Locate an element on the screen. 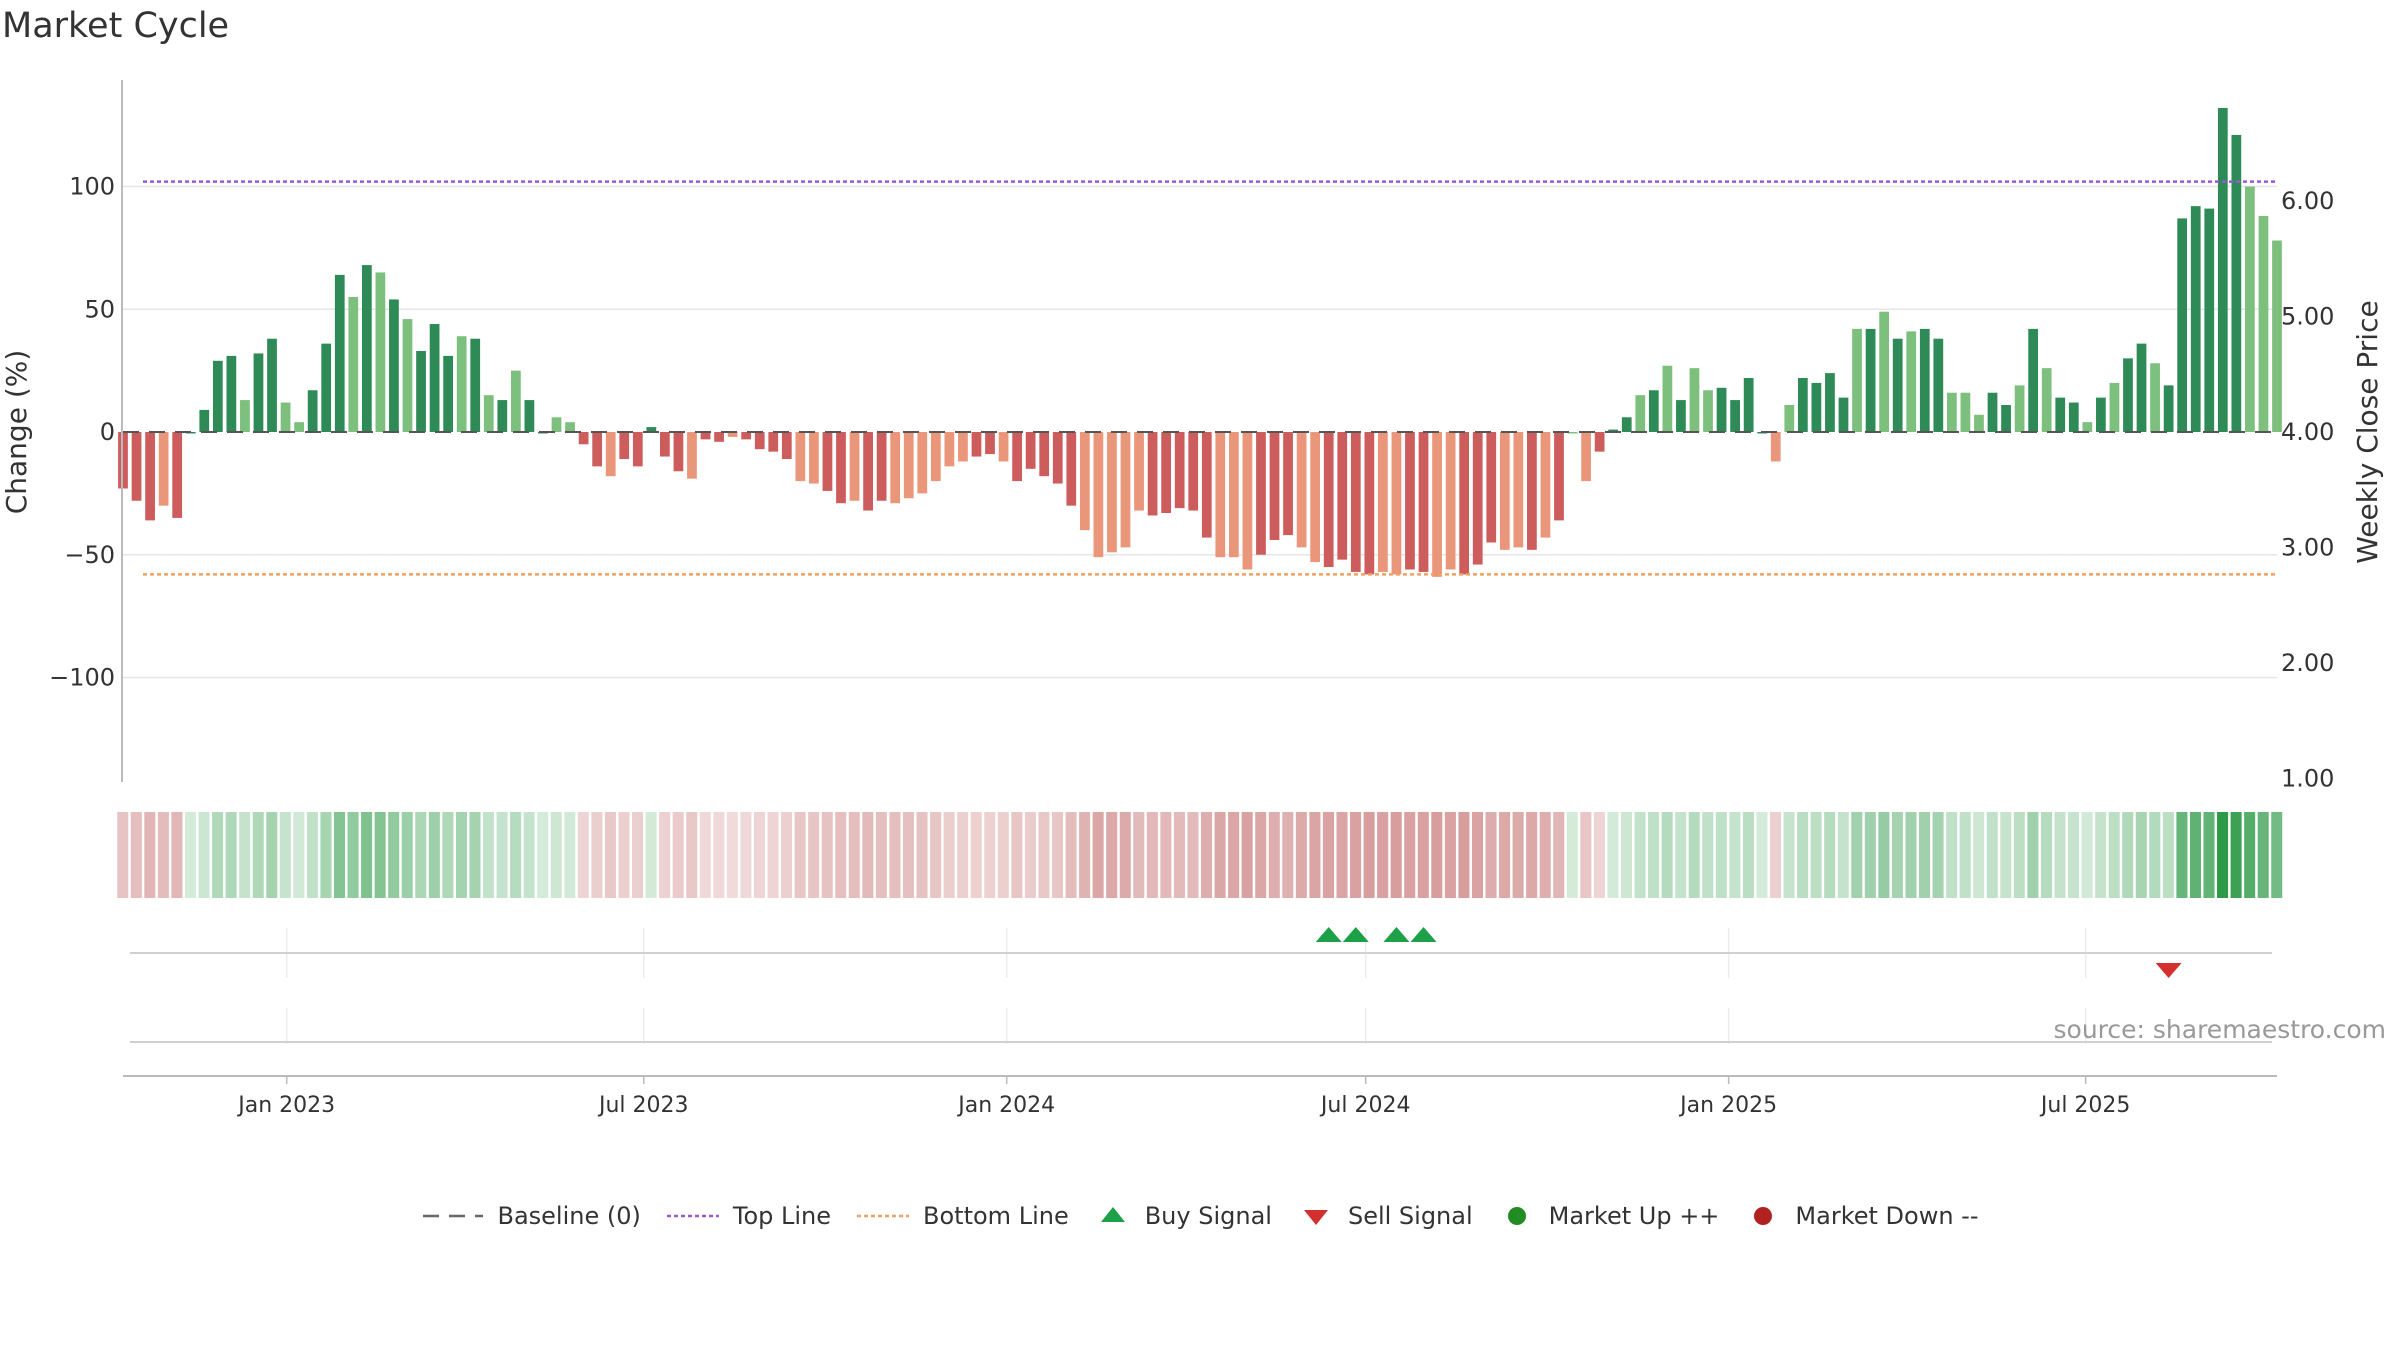 This screenshot has width=2400, height=1350. legend-sell: Sell Signal is located at coordinates (1384, 1216).